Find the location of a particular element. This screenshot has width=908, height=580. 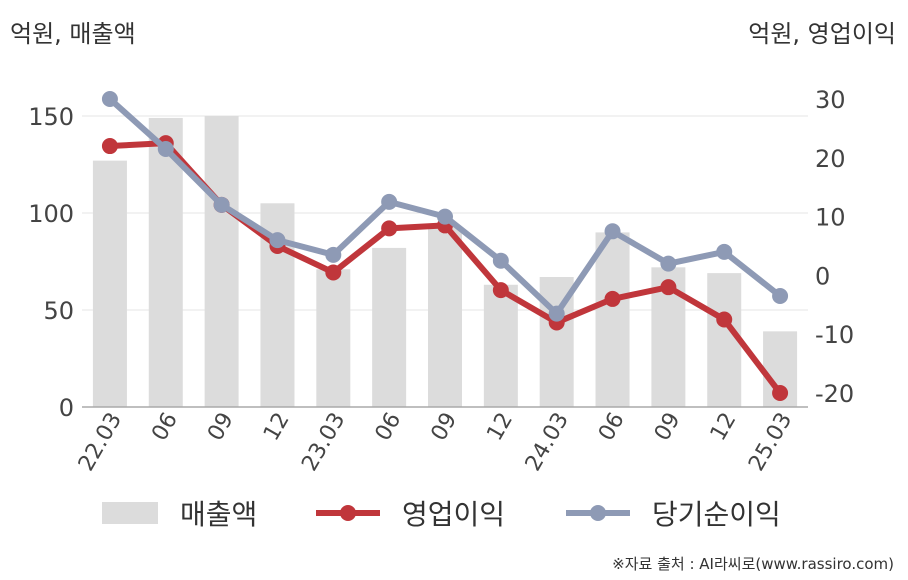

legend-operating-label: 영업이익 is located at coordinates (454, 514).